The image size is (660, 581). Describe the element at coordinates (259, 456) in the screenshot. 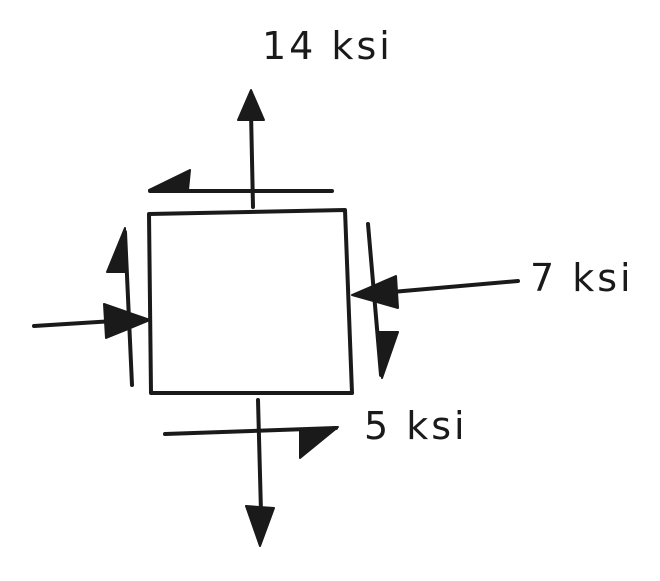

I see `bottom-normal-arrow-shaft` at that location.